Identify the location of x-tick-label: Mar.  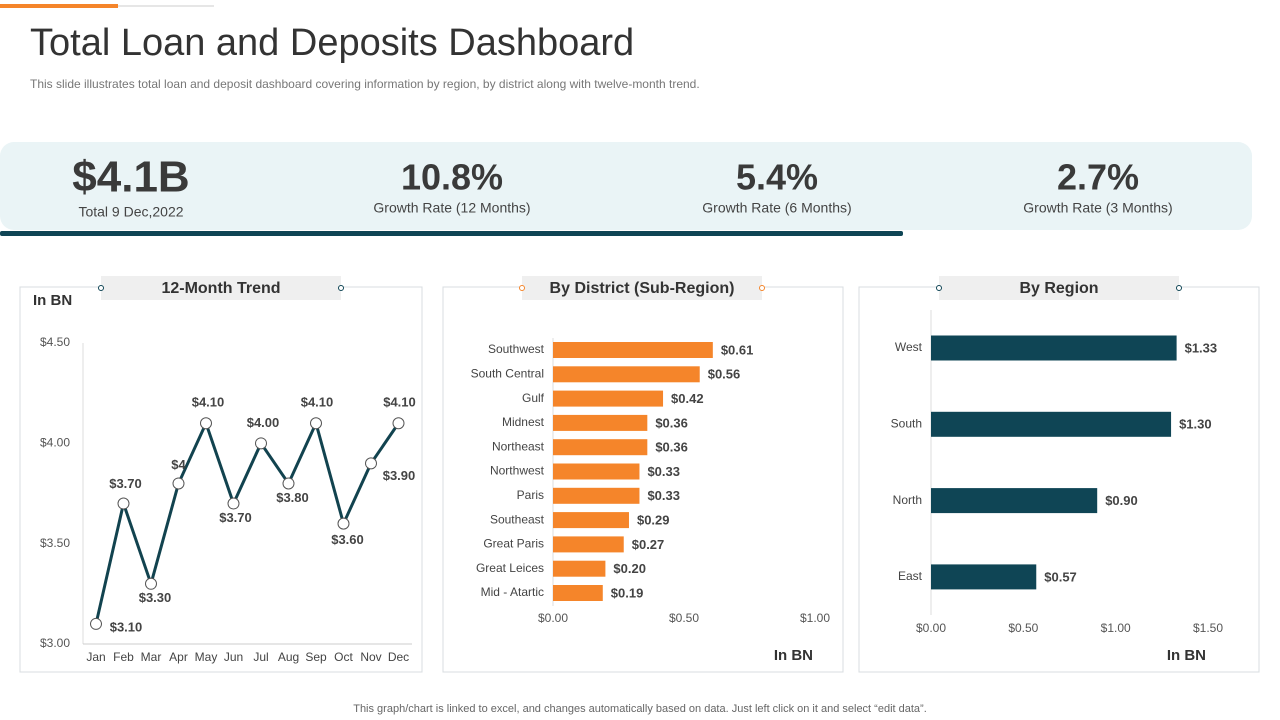
(151, 657).